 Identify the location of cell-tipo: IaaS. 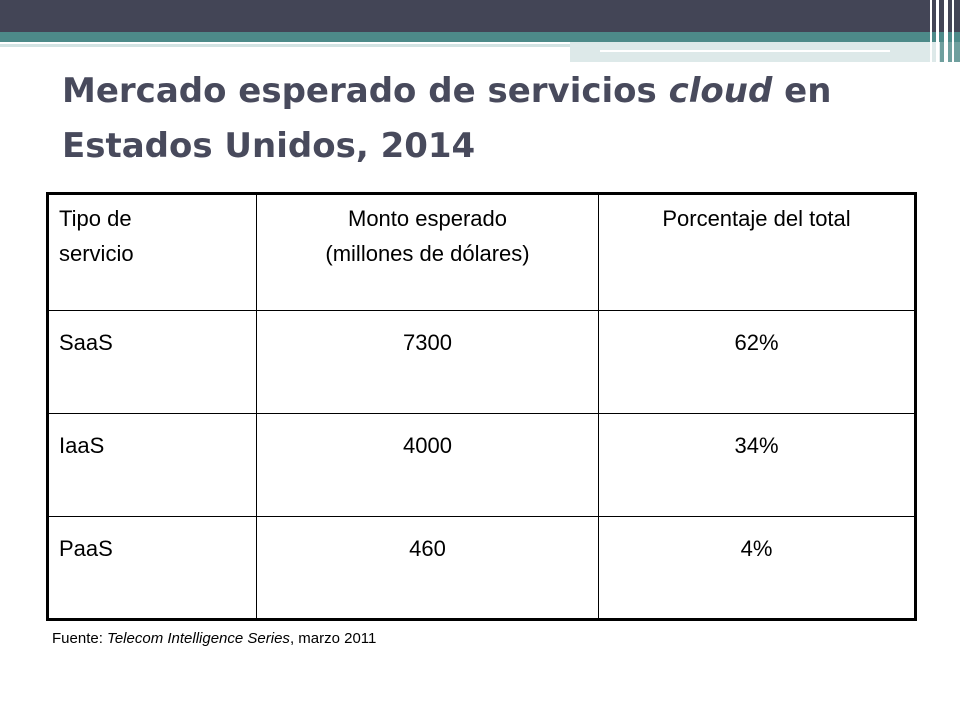
(152, 465).